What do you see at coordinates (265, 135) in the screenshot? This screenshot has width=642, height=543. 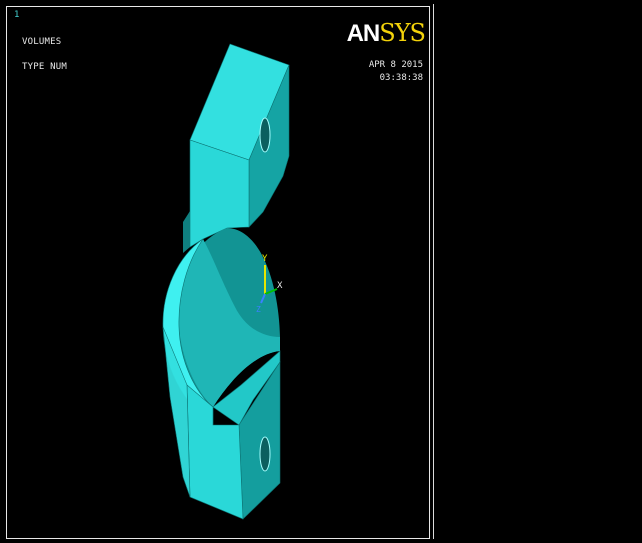 I see `upper-bolt-hole` at bounding box center [265, 135].